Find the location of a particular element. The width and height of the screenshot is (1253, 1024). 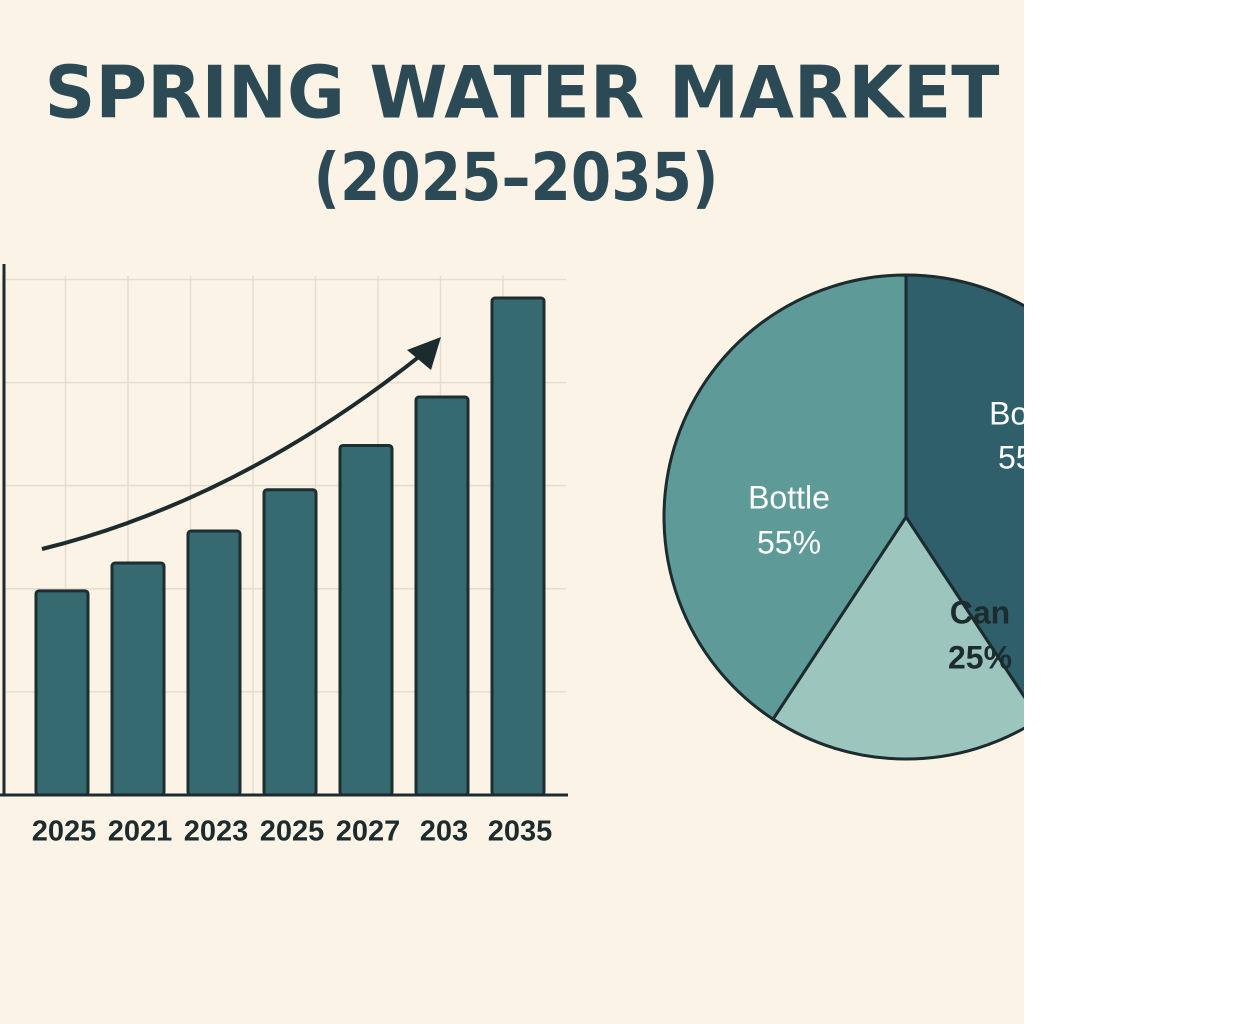

chart-title: SPRING WATER MARKET is located at coordinates (522, 93).